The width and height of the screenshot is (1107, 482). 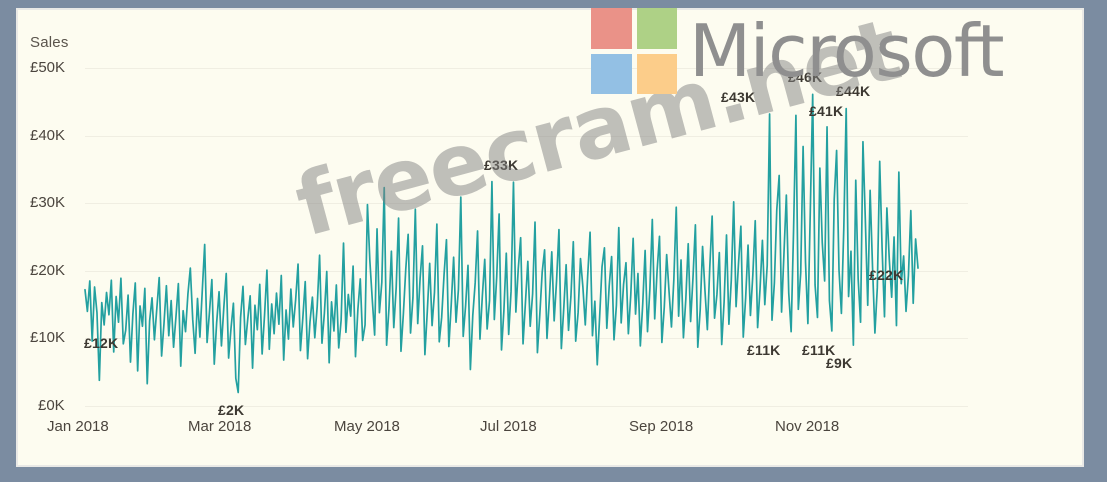 What do you see at coordinates (839, 363) in the screenshot?
I see `data-point-label: £9K` at bounding box center [839, 363].